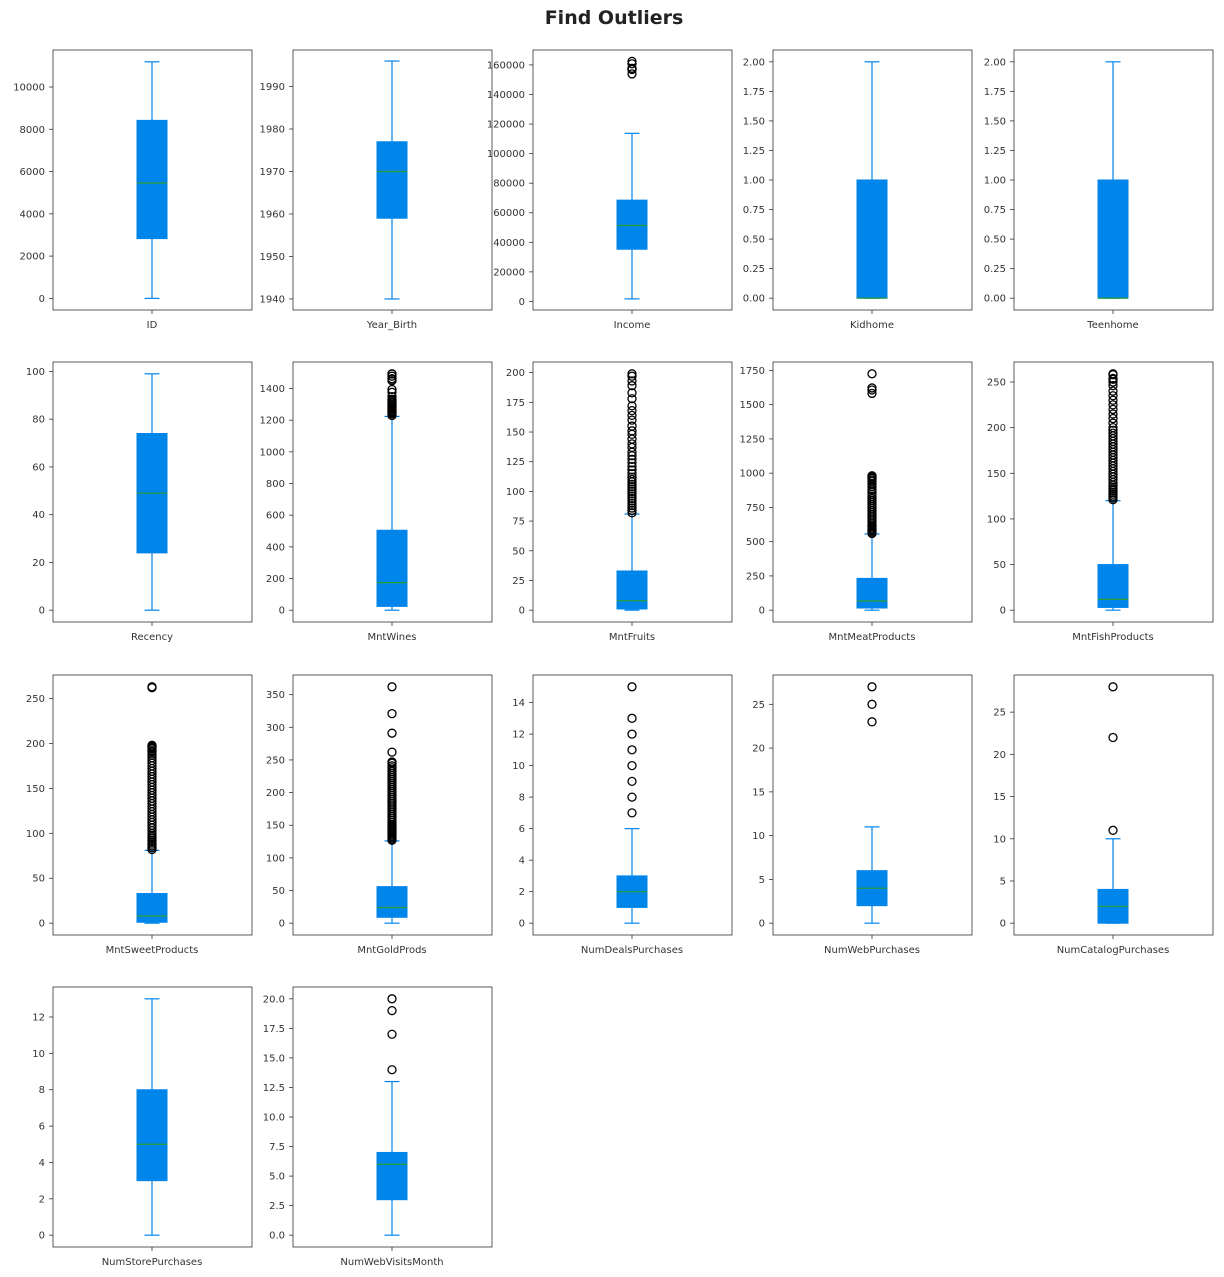  Describe the element at coordinates (518, 703) in the screenshot. I see `y-tick-label: 14` at that location.